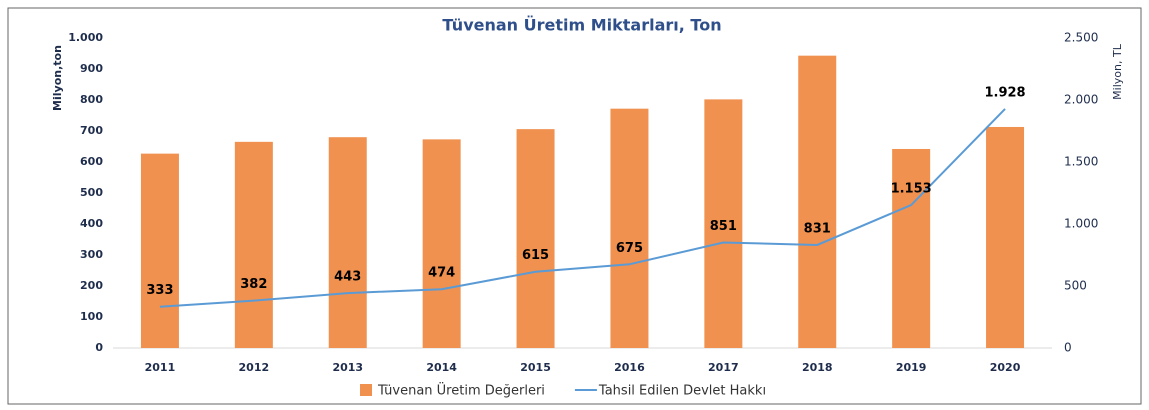 This screenshot has width=1149, height=410. What do you see at coordinates (817, 367) in the screenshot?
I see `x-tick-label: 2018` at bounding box center [817, 367].